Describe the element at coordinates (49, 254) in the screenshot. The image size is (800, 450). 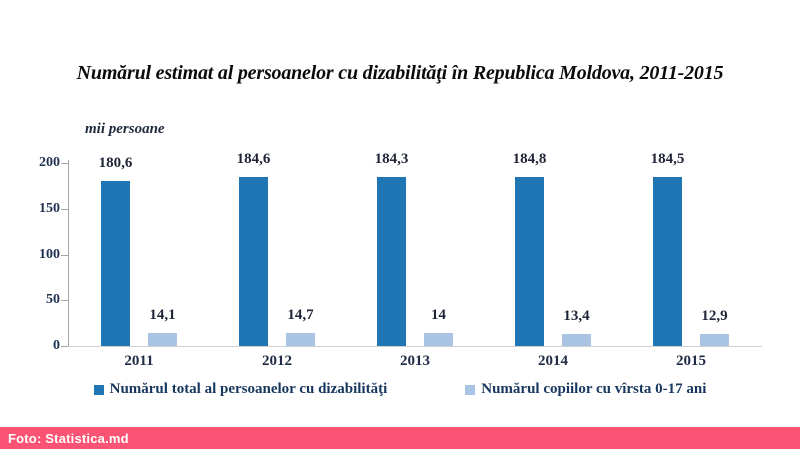
I see `y-axis-tick-label: 100` at that location.